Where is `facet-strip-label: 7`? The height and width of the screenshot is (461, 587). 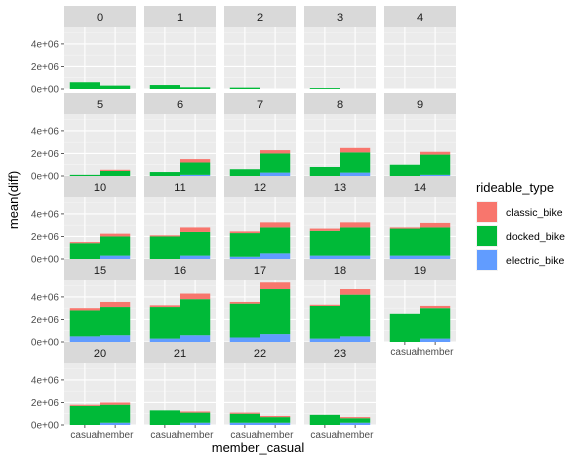 facet-strip-label: 7 is located at coordinates (260, 105).